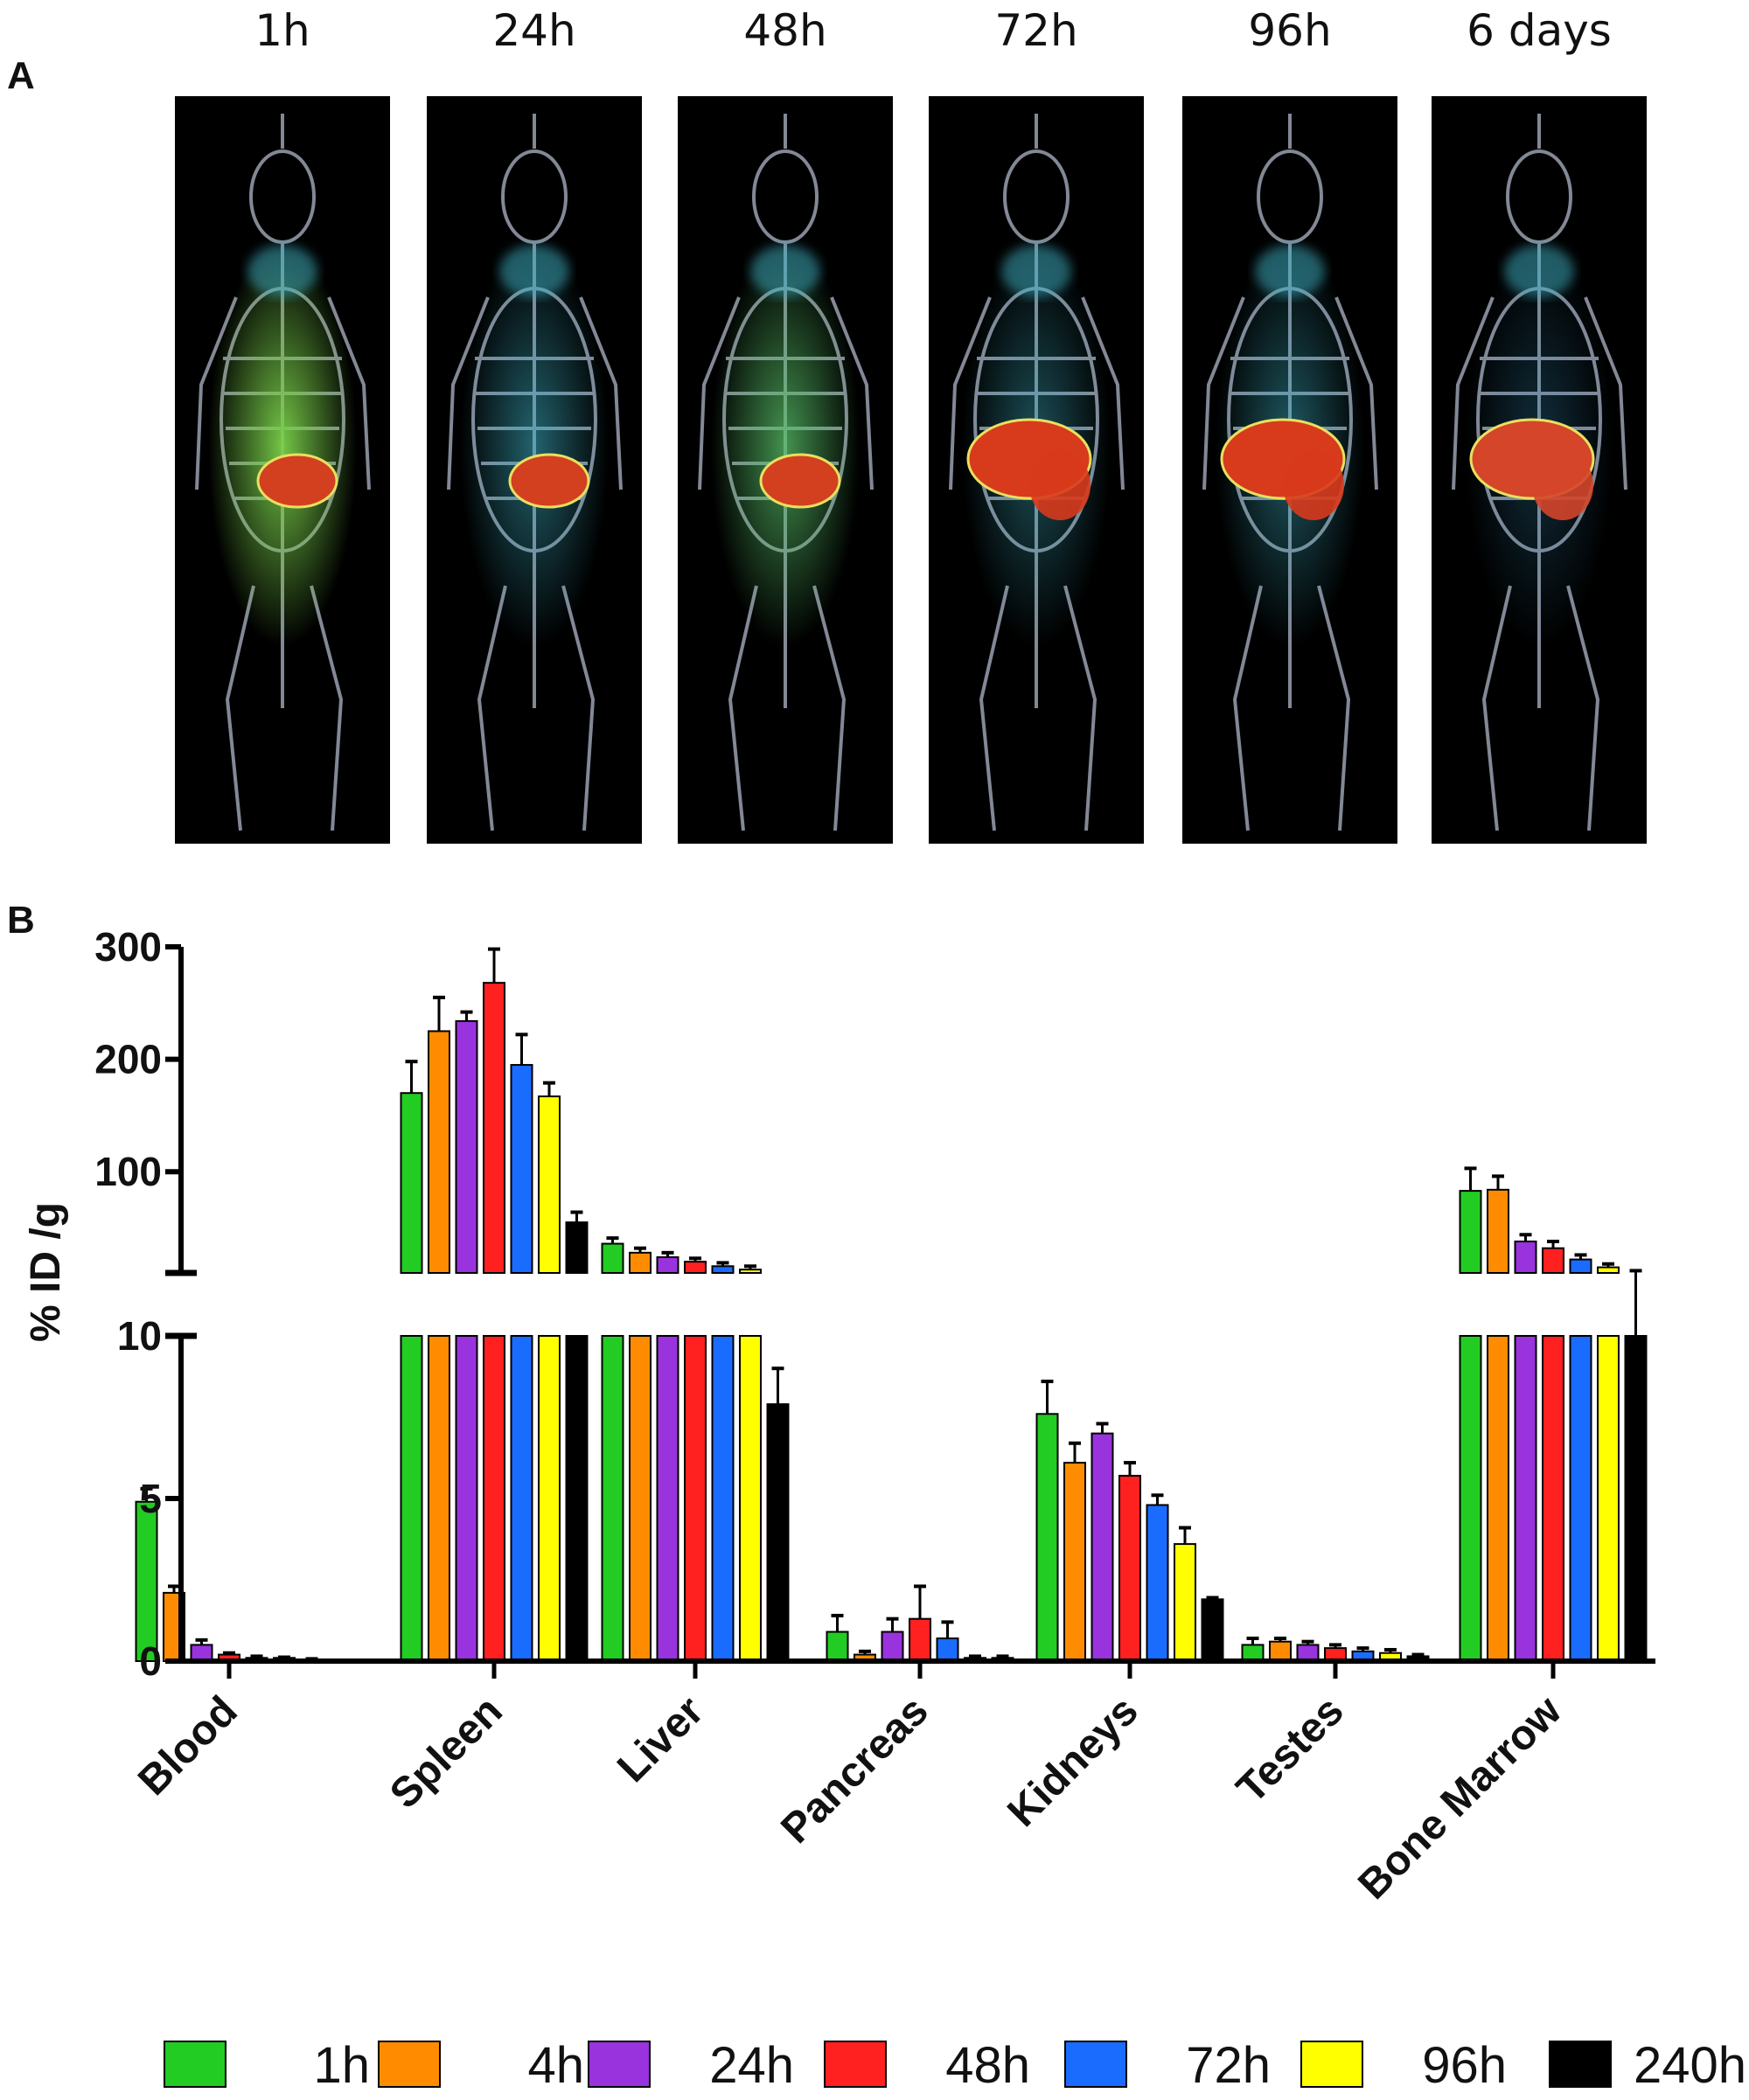 The height and width of the screenshot is (2100, 1749). What do you see at coordinates (128, 1172) in the screenshot?
I see `y-tick-label: 100` at bounding box center [128, 1172].